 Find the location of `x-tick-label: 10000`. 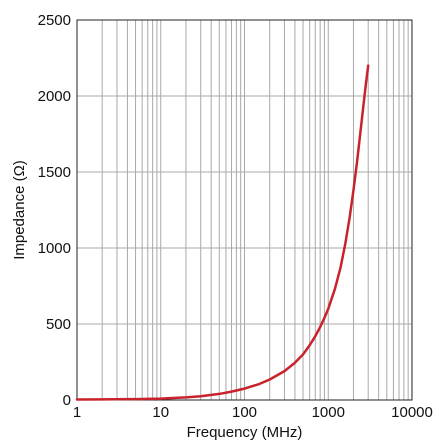

x-tick-label: 10000 is located at coordinates (412, 412).